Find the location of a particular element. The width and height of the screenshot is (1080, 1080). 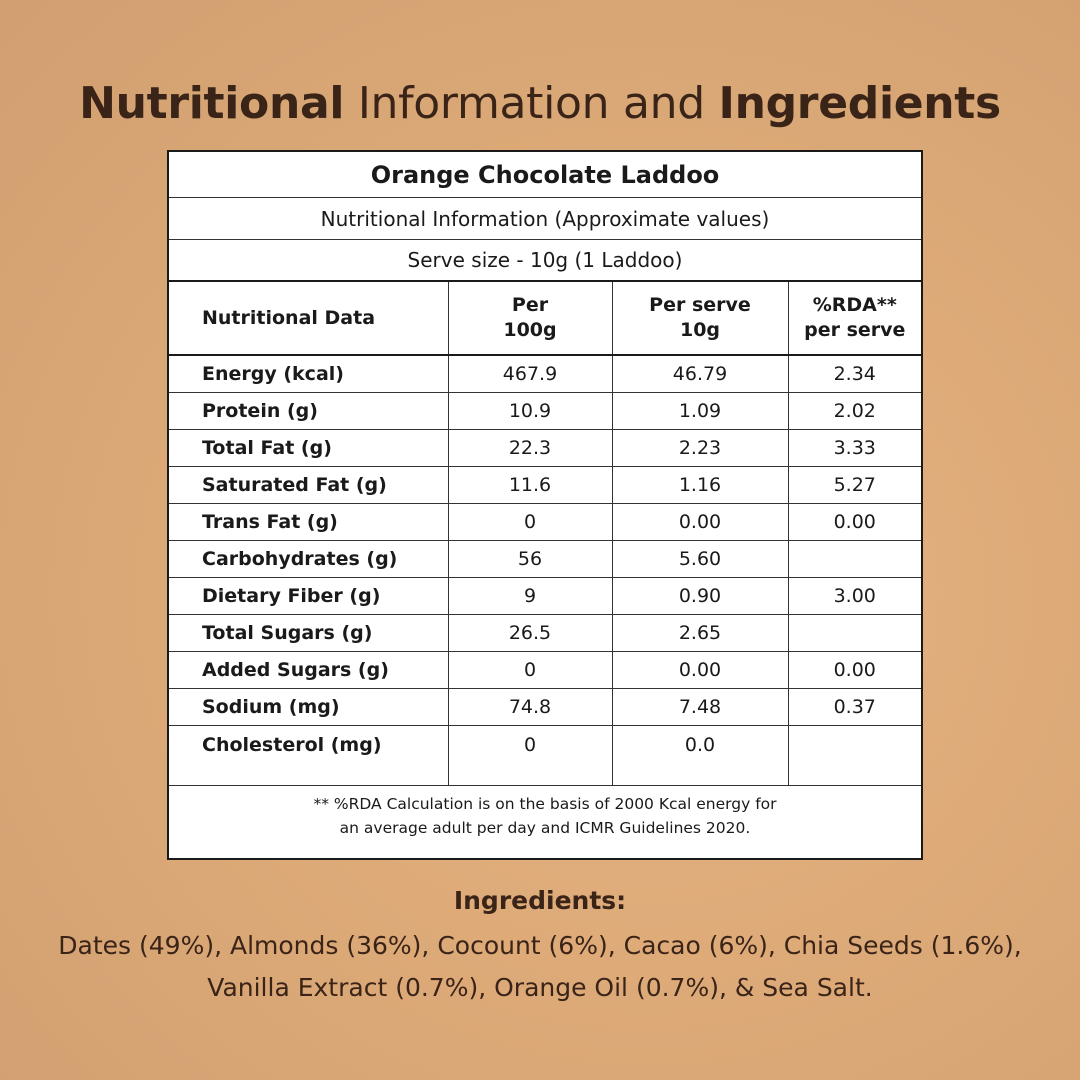

header-rda-line2: per serve is located at coordinates (855, 330).